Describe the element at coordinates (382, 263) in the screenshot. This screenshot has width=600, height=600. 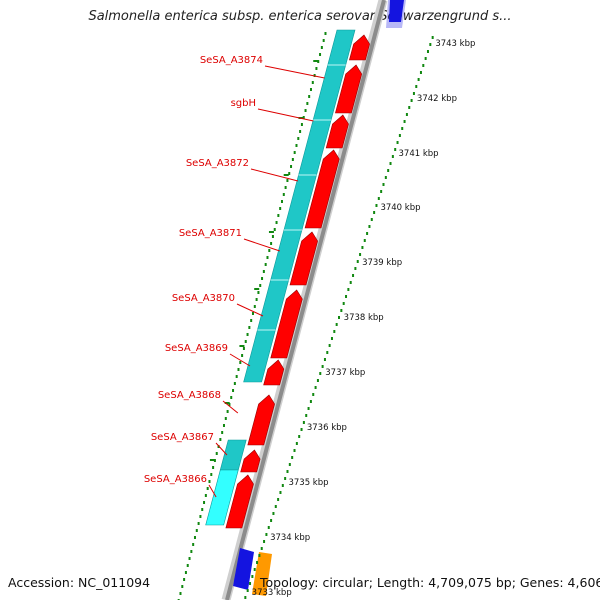
I see `tick-label: 3739 kbp` at that location.